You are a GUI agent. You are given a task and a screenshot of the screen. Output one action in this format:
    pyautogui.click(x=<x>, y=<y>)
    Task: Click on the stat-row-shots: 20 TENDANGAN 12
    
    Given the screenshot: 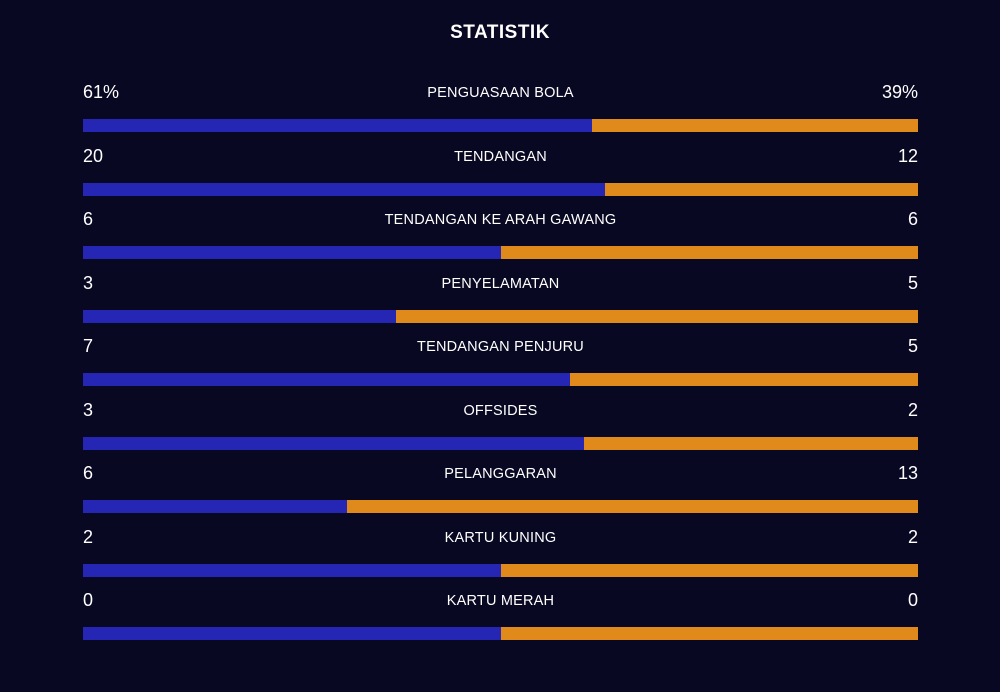 What is the action you would take?
    pyautogui.click(x=500, y=176)
    